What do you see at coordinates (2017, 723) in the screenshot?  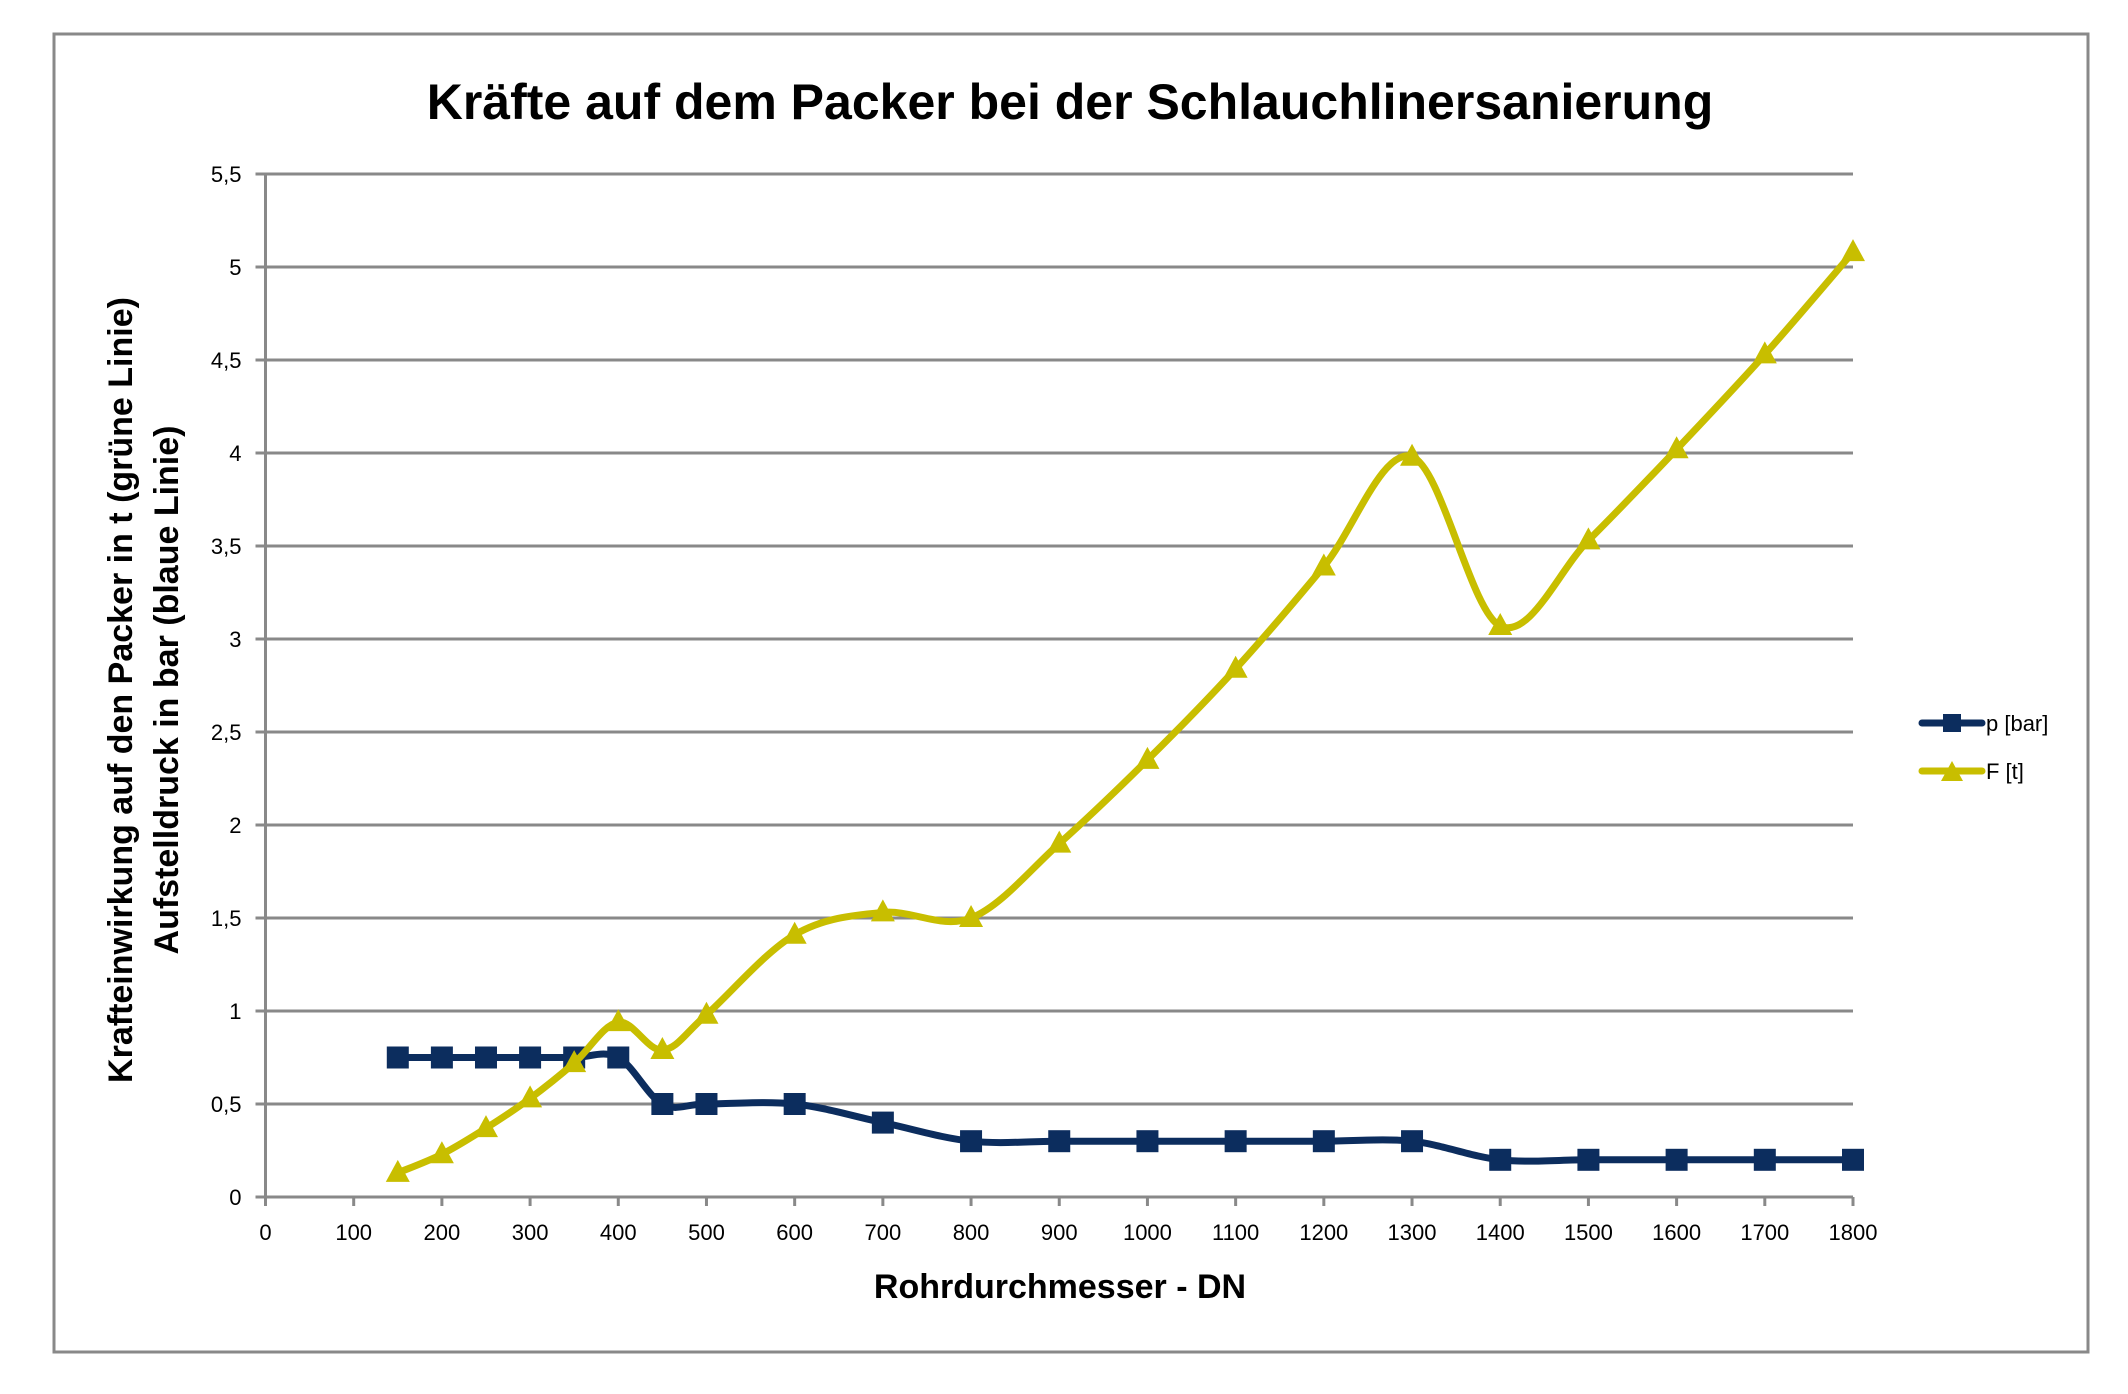 I see `legend-label-p: p [bar]` at bounding box center [2017, 723].